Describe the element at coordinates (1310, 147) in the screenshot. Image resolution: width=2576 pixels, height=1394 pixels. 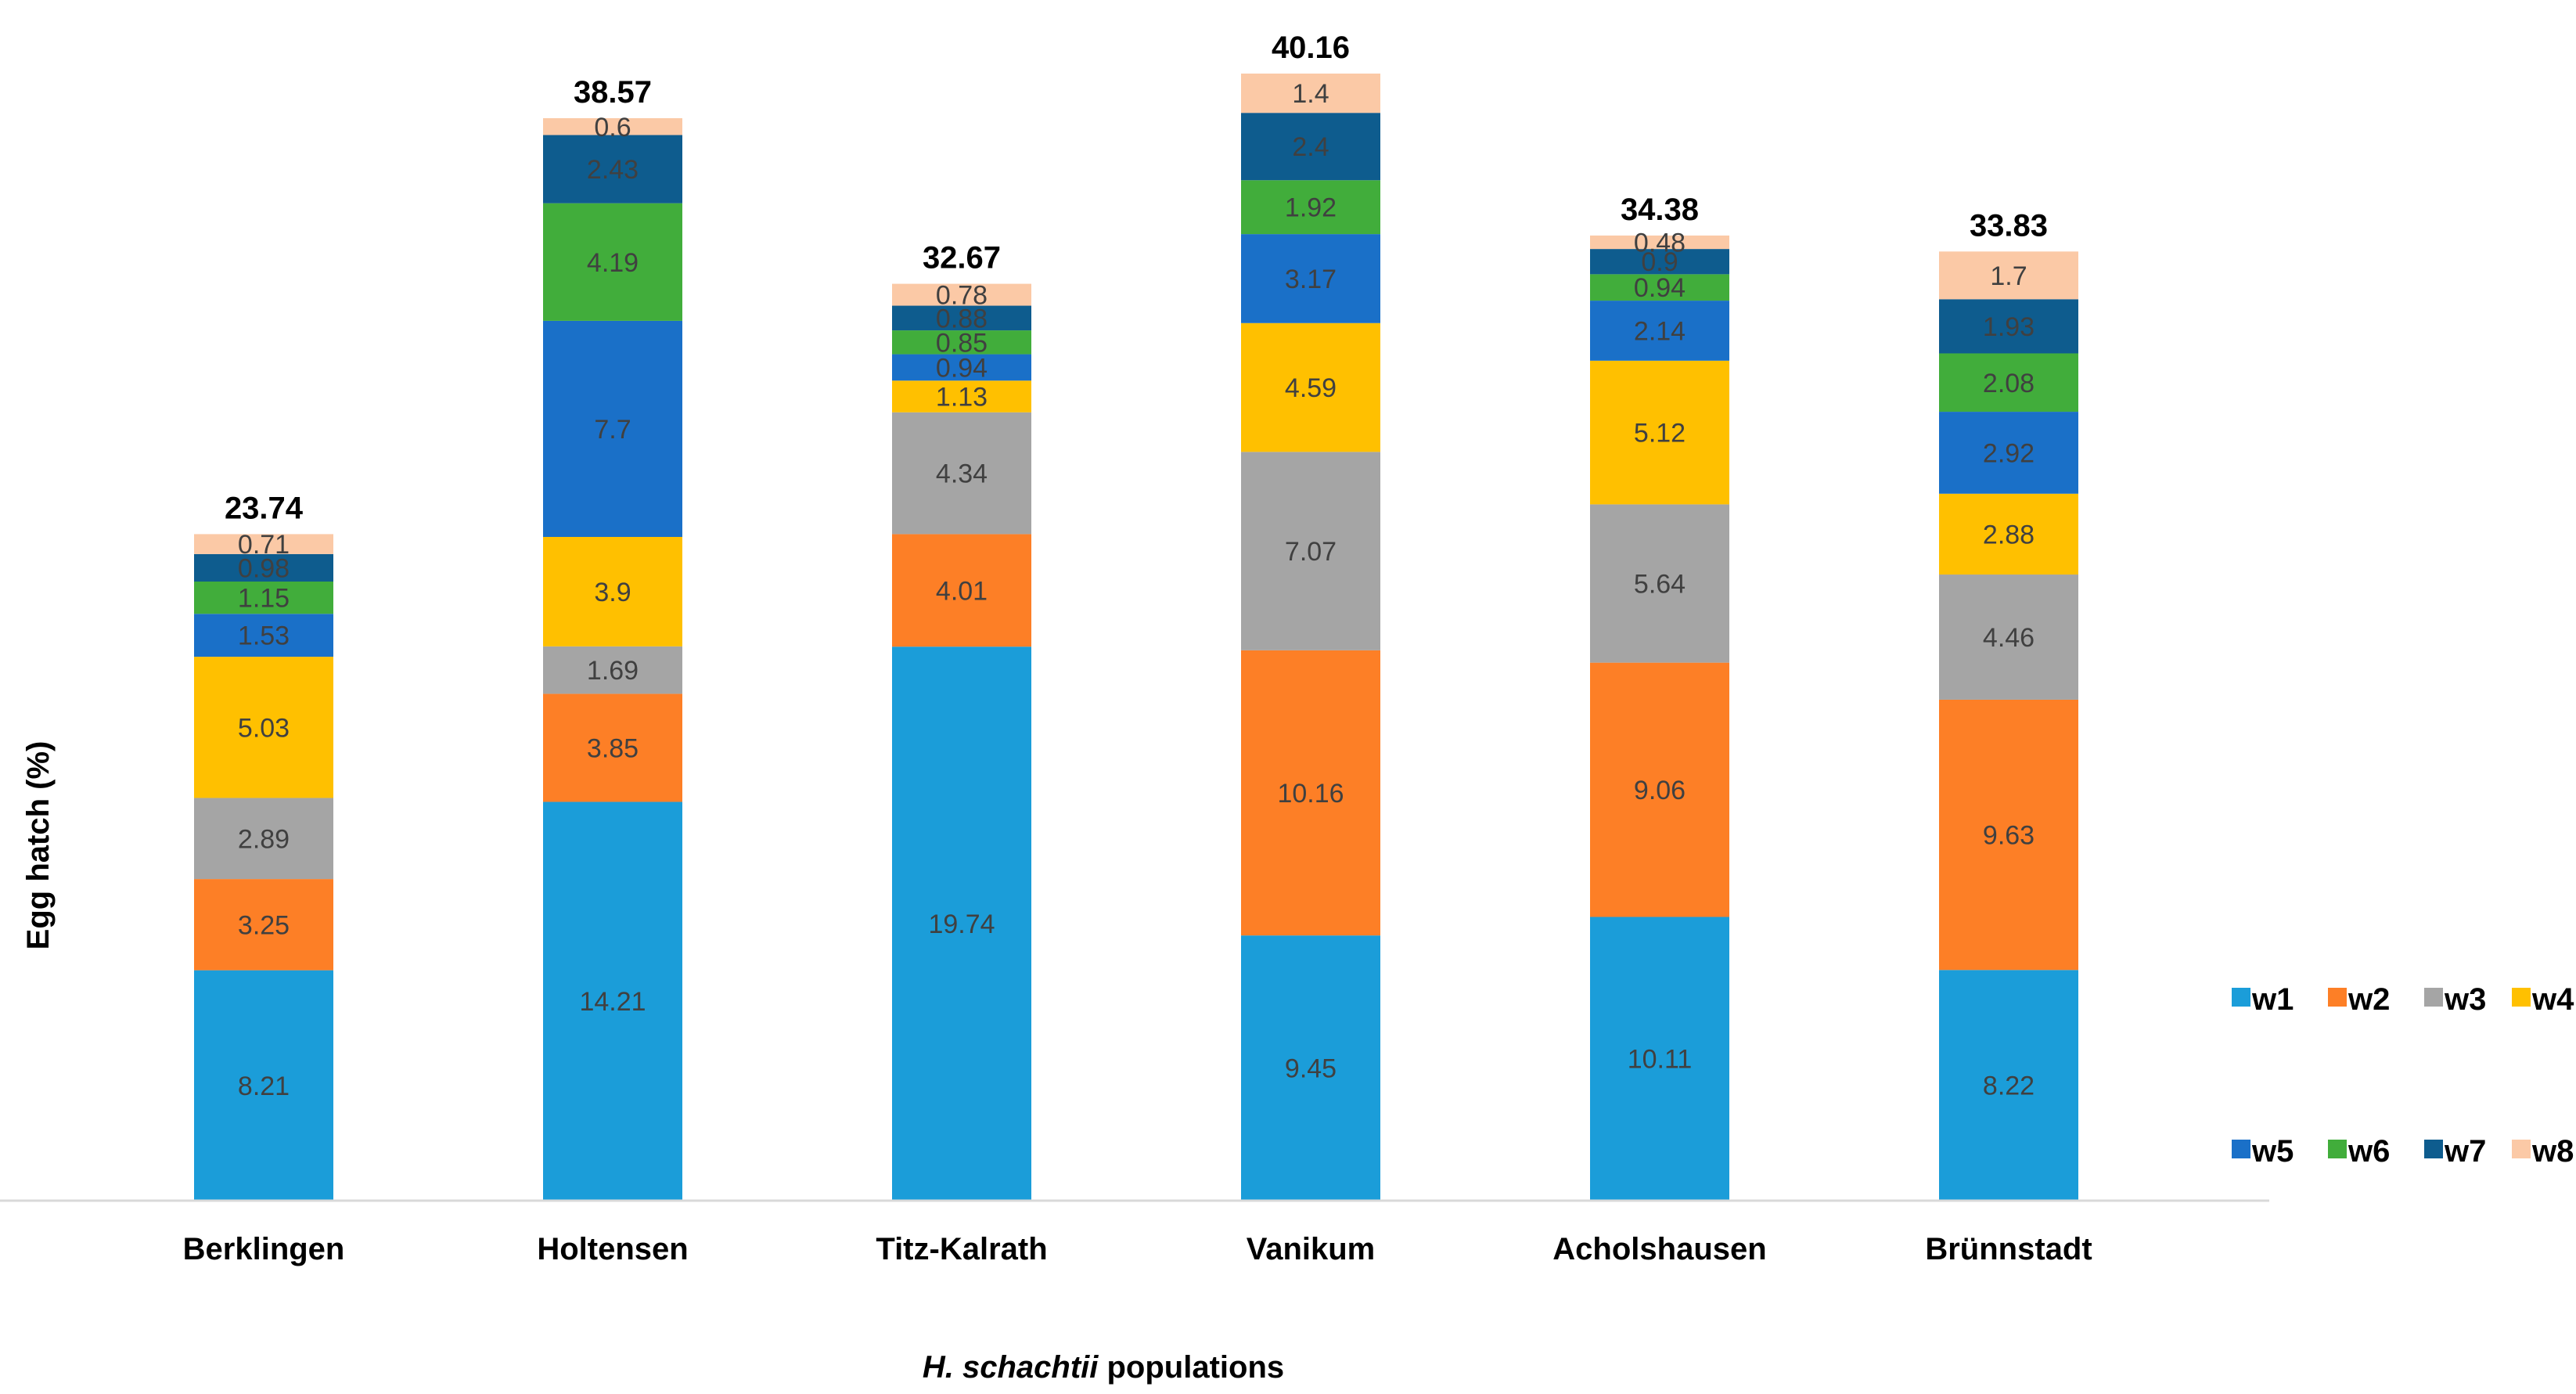
I see `data-label-w7: 2.4` at that location.